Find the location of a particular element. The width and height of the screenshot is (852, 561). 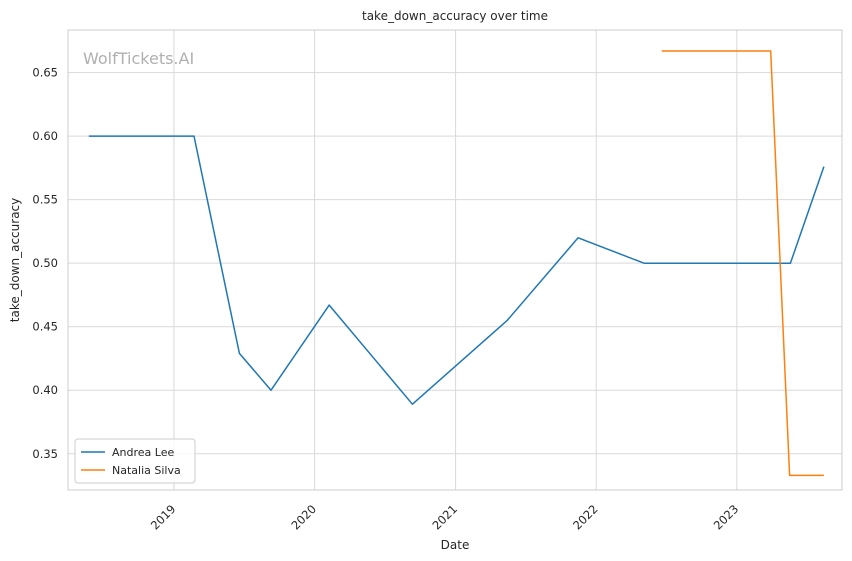

y-tick-label: 0.55 is located at coordinates (45, 200).